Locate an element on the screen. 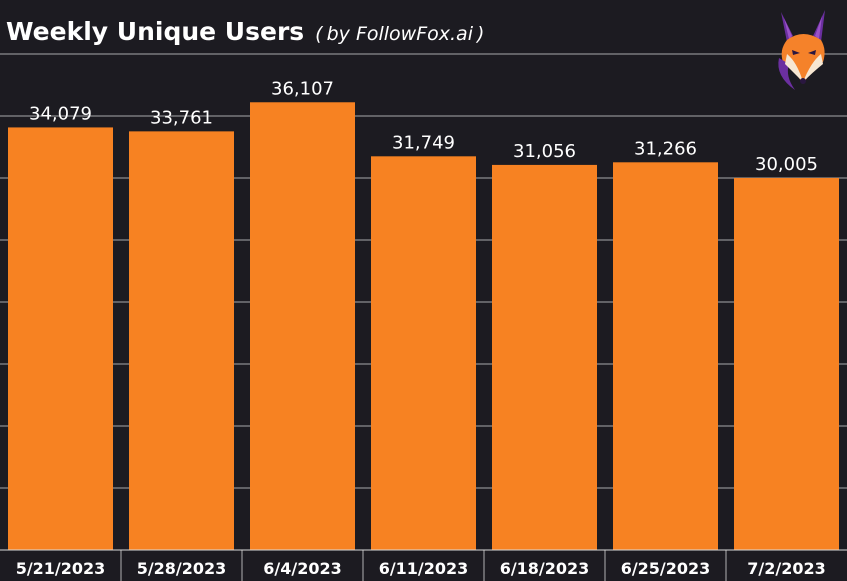 This screenshot has height=581, width=847. x-tick-label: 5/21/2023 is located at coordinates (61, 568).